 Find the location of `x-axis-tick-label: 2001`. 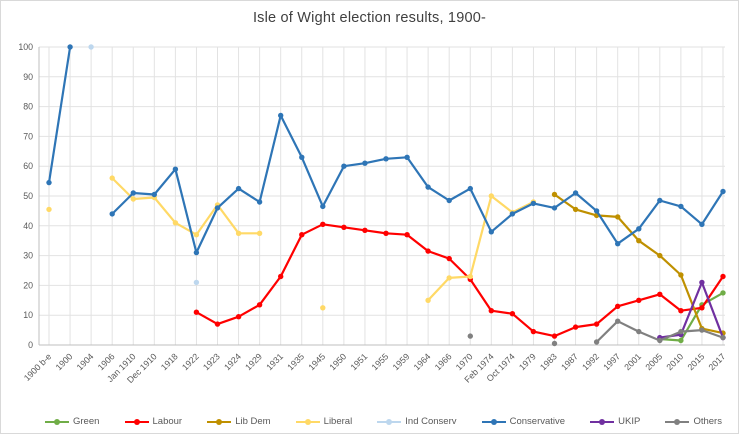

x-axis-tick-label: 2001 is located at coordinates (632, 361).